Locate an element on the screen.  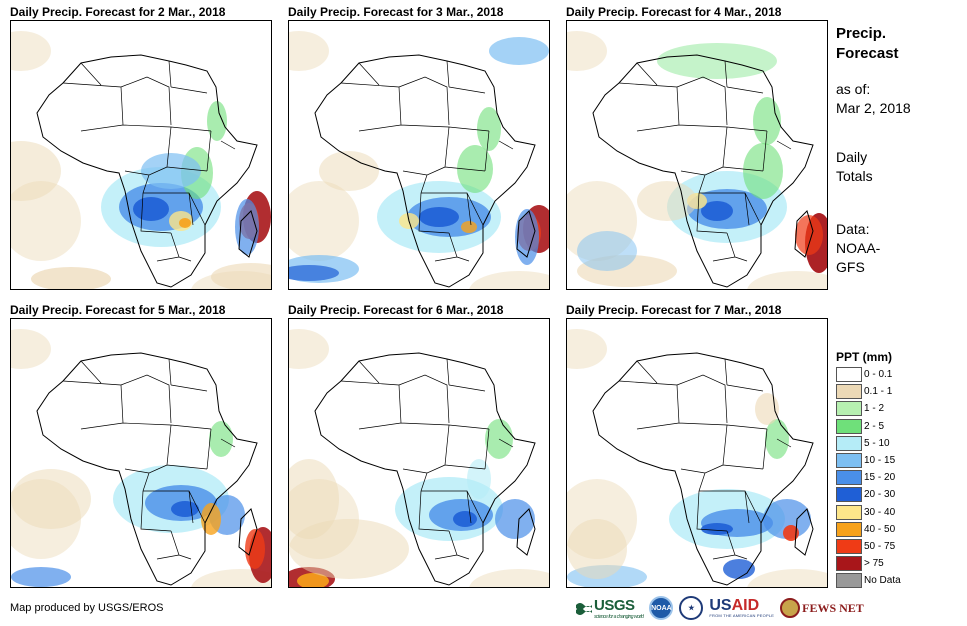
usgs-wordmark: USGS is located at coordinates (614, 605).